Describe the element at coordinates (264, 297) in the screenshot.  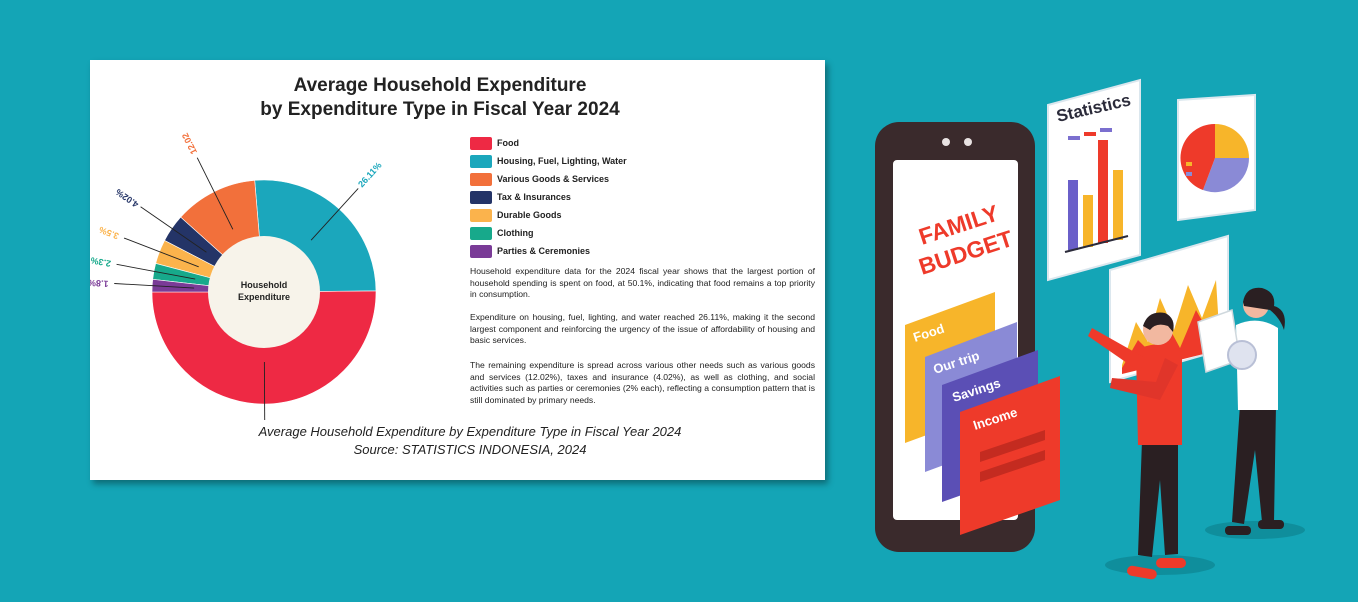
I see `center-label-line-2: Expenditure` at that location.